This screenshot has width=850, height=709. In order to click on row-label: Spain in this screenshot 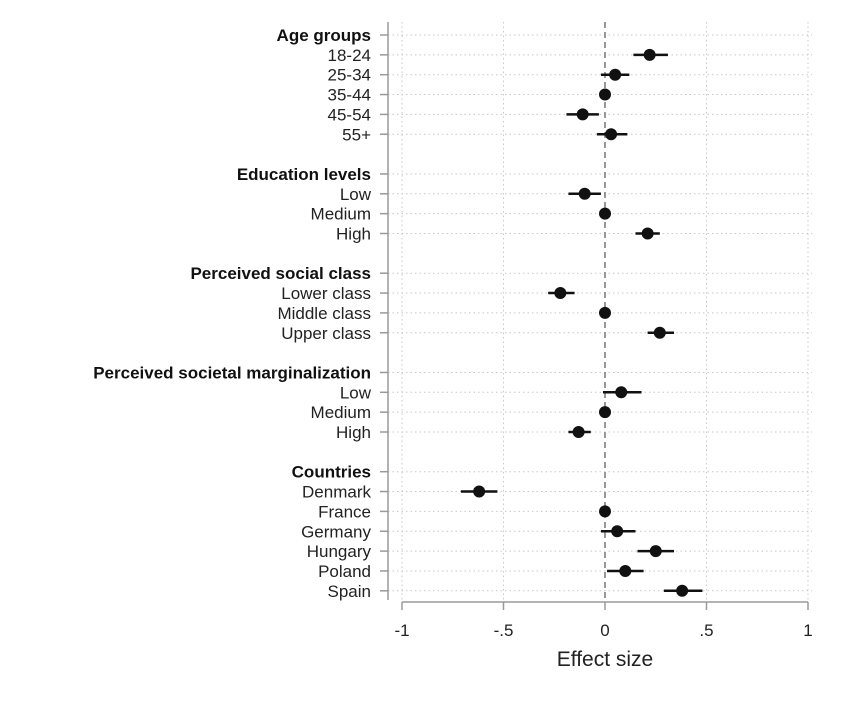, I will do `click(349, 591)`.